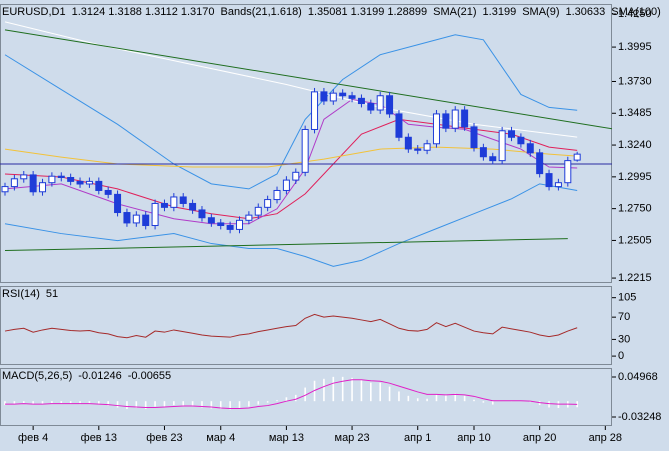 The height and width of the screenshot is (451, 669). What do you see at coordinates (624, 339) in the screenshot?
I see `y-tick-label: 30` at bounding box center [624, 339].